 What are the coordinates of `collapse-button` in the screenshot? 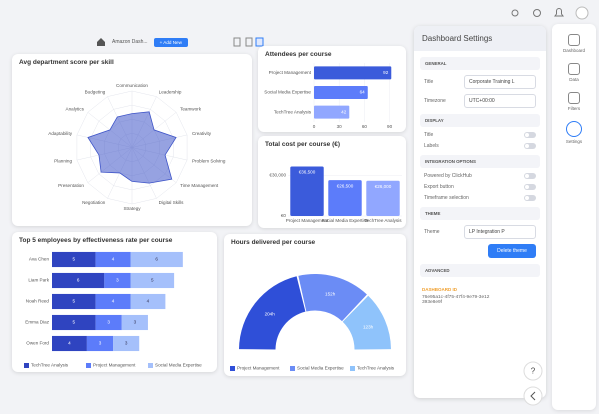 It's located at (533, 396).